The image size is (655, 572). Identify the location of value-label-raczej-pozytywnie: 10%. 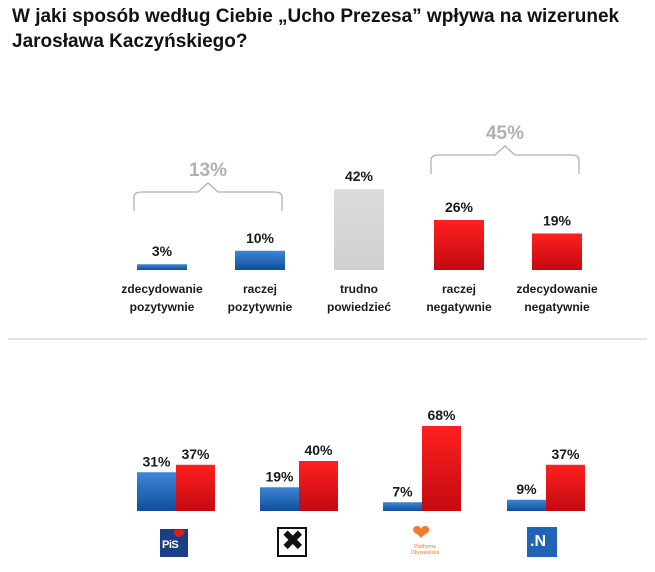
(260, 238).